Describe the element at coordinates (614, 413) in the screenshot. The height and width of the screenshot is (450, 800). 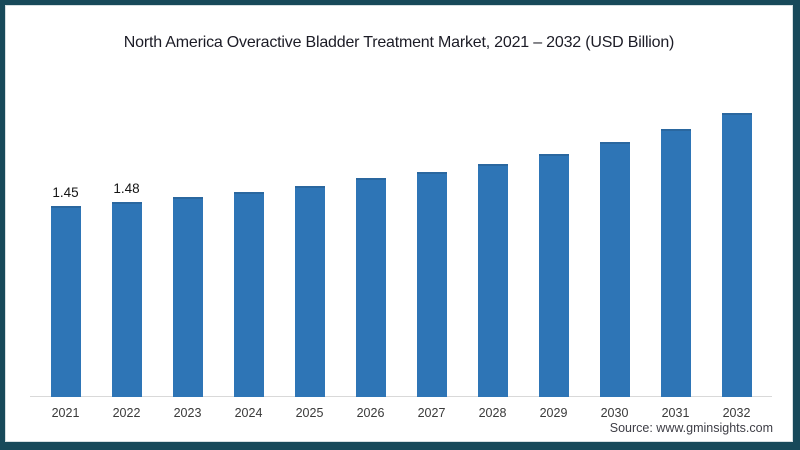
I see `x-tick-2030: 2030` at that location.